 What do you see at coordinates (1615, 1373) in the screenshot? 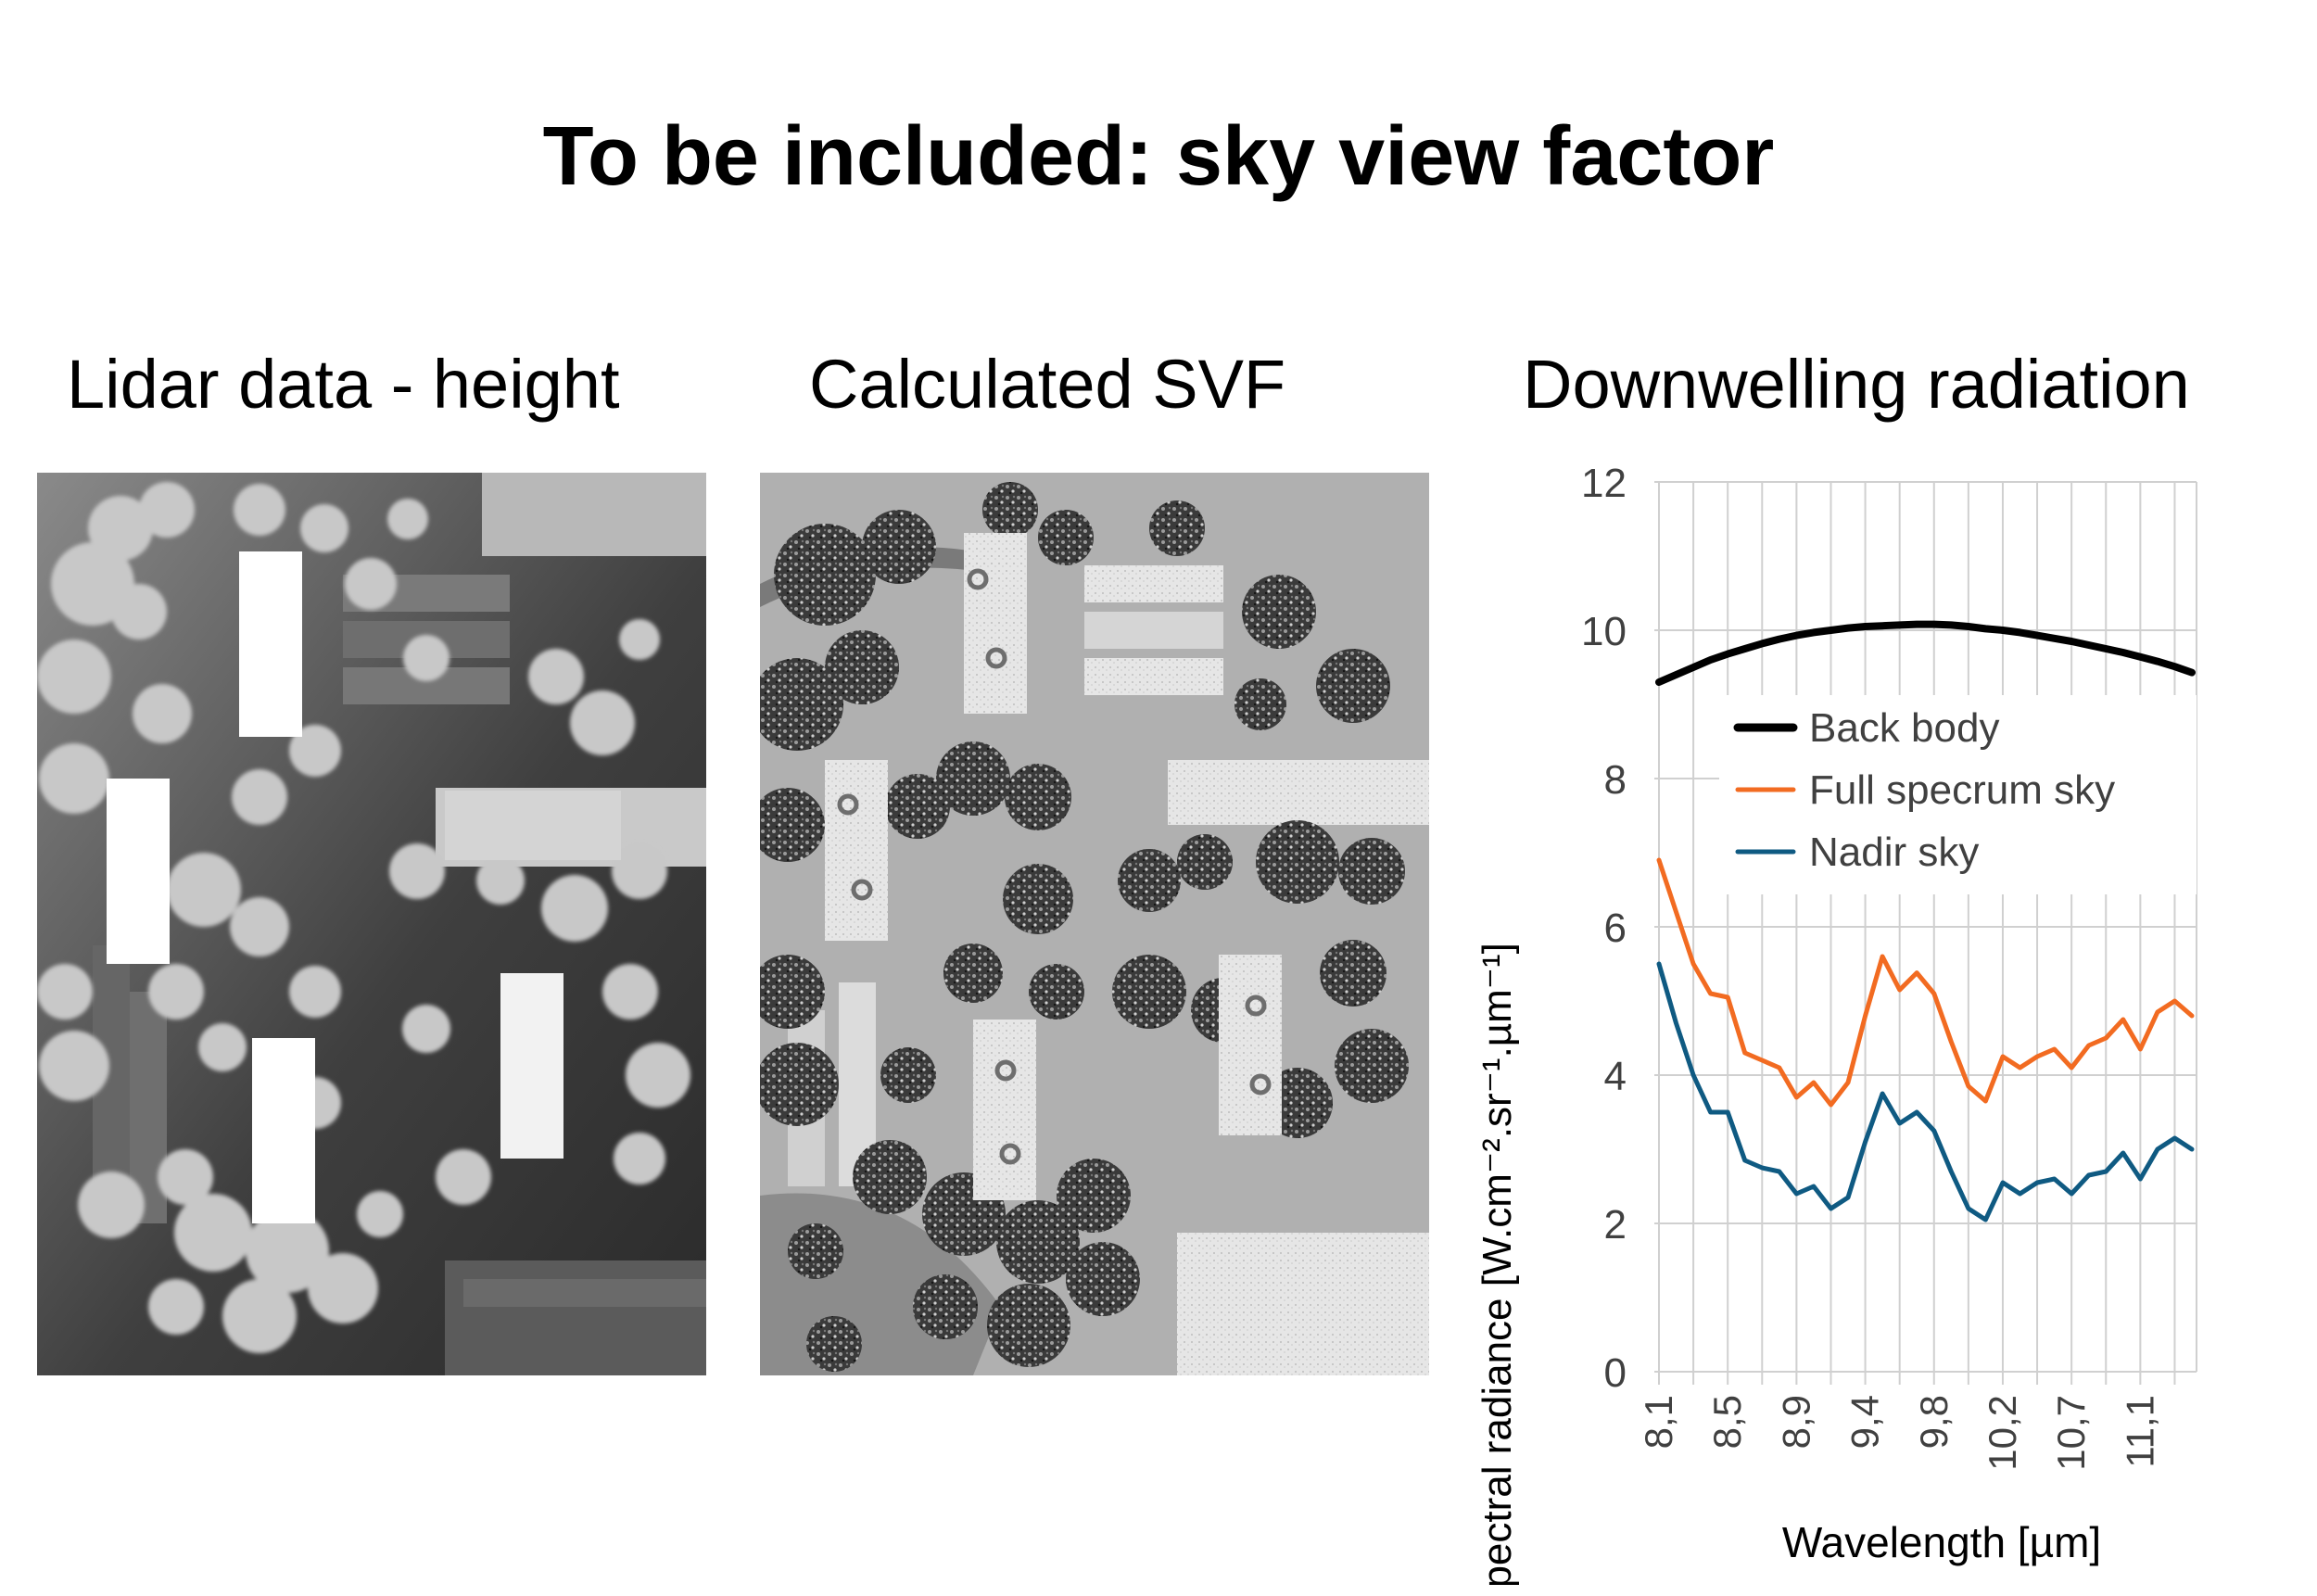
I see `y-tick-label: 0` at bounding box center [1615, 1373].